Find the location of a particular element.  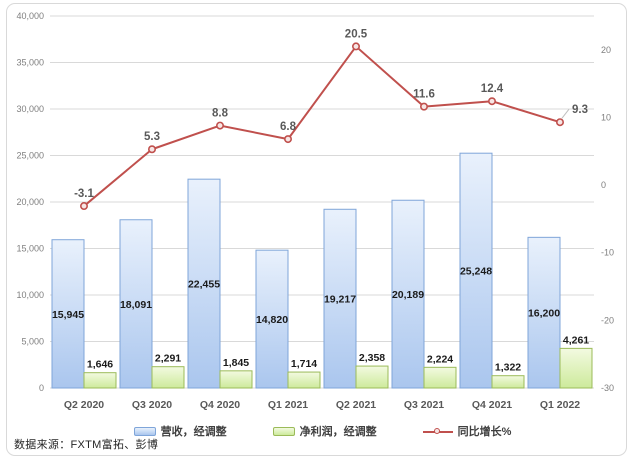

legend-label-profit: 净利润，经调整 is located at coordinates (338, 432).